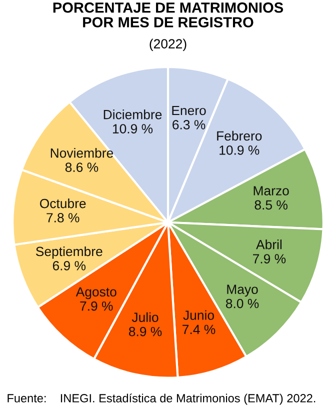  What do you see at coordinates (63, 217) in the screenshot?
I see `data-label: 7.8 %` at bounding box center [63, 217].